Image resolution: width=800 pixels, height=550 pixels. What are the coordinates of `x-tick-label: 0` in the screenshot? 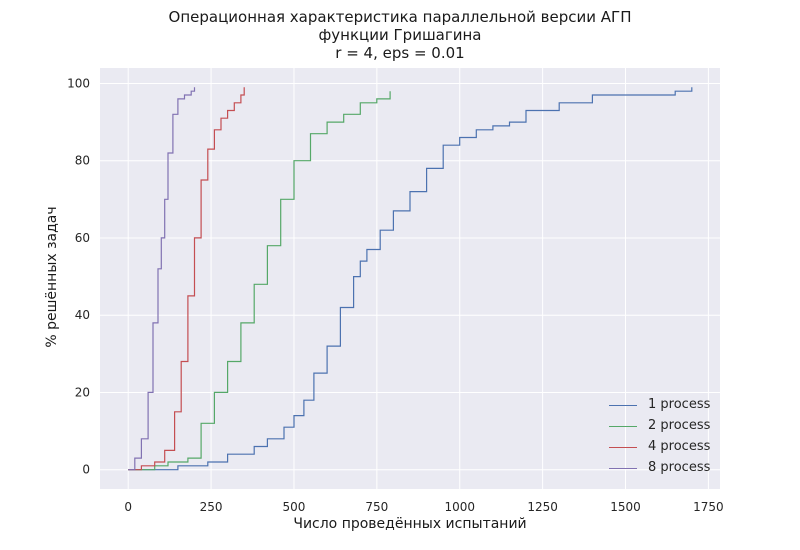 It's located at (128, 507).